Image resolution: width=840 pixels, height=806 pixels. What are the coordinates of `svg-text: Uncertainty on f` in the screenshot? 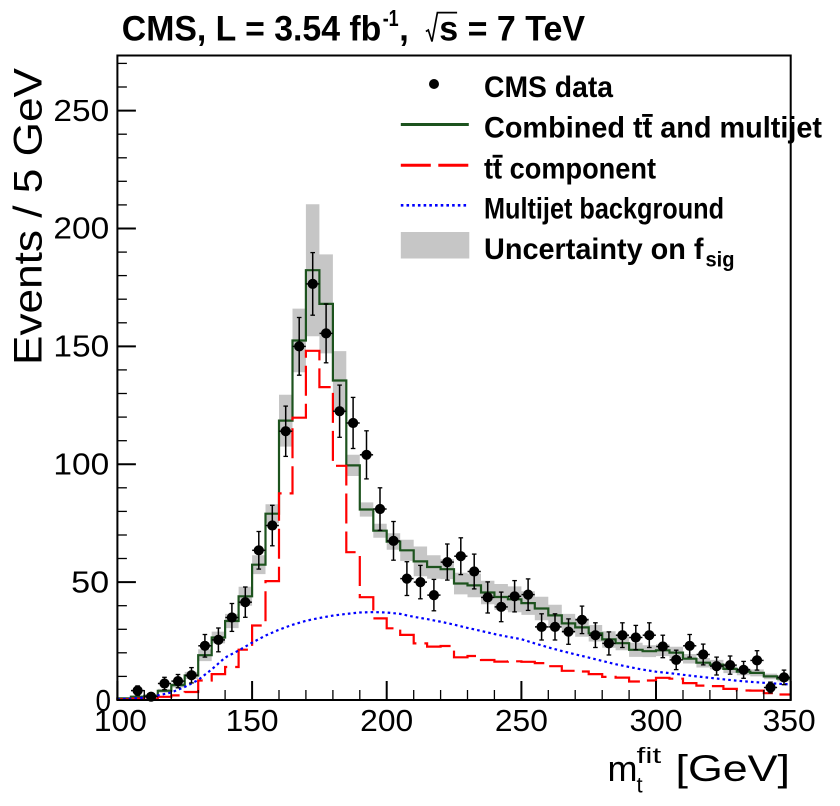 It's located at (594, 249).